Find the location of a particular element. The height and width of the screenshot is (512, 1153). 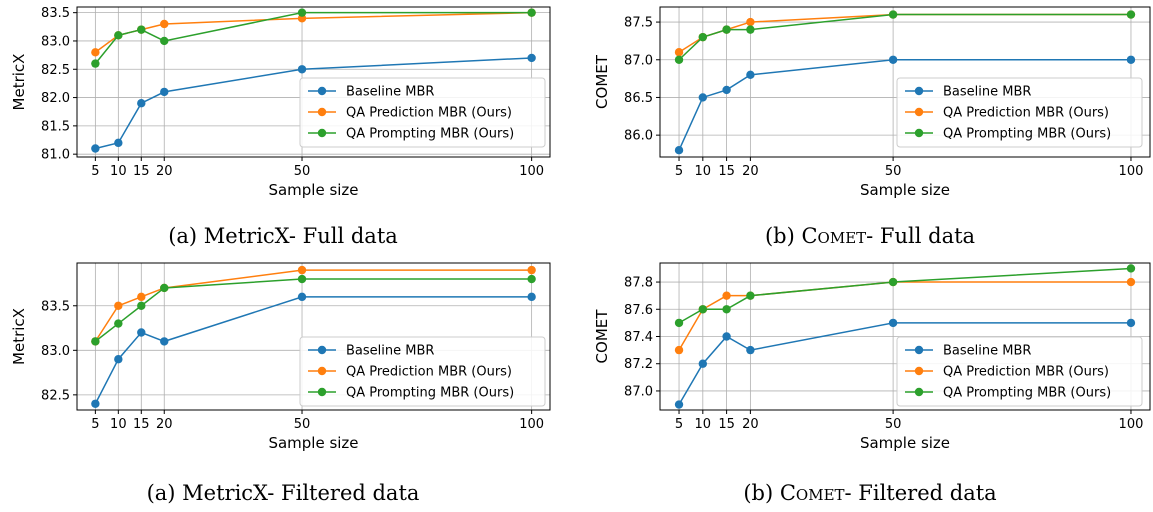

axes-frame is located at coordinates (313, 336).